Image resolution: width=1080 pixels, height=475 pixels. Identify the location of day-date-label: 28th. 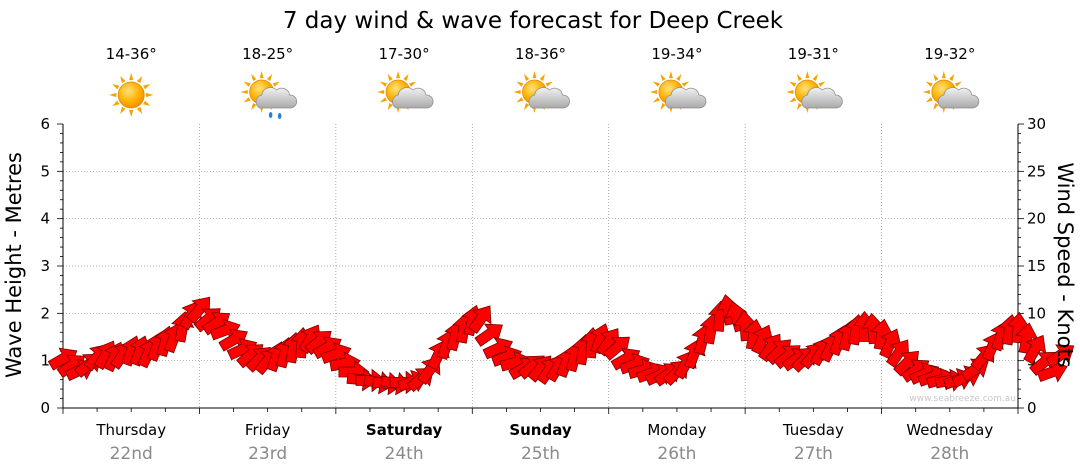
(949, 454).